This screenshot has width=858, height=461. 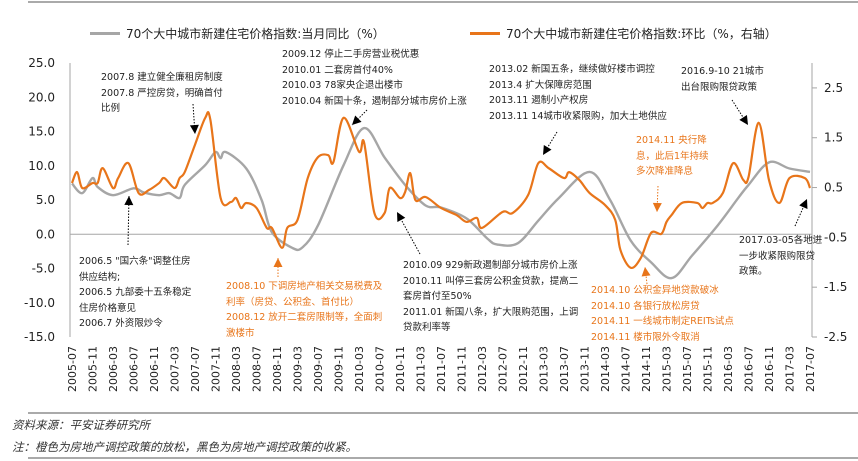 I want to click on annotation-line: 2013.11 遏制小产权房, so click(x=539, y=101).